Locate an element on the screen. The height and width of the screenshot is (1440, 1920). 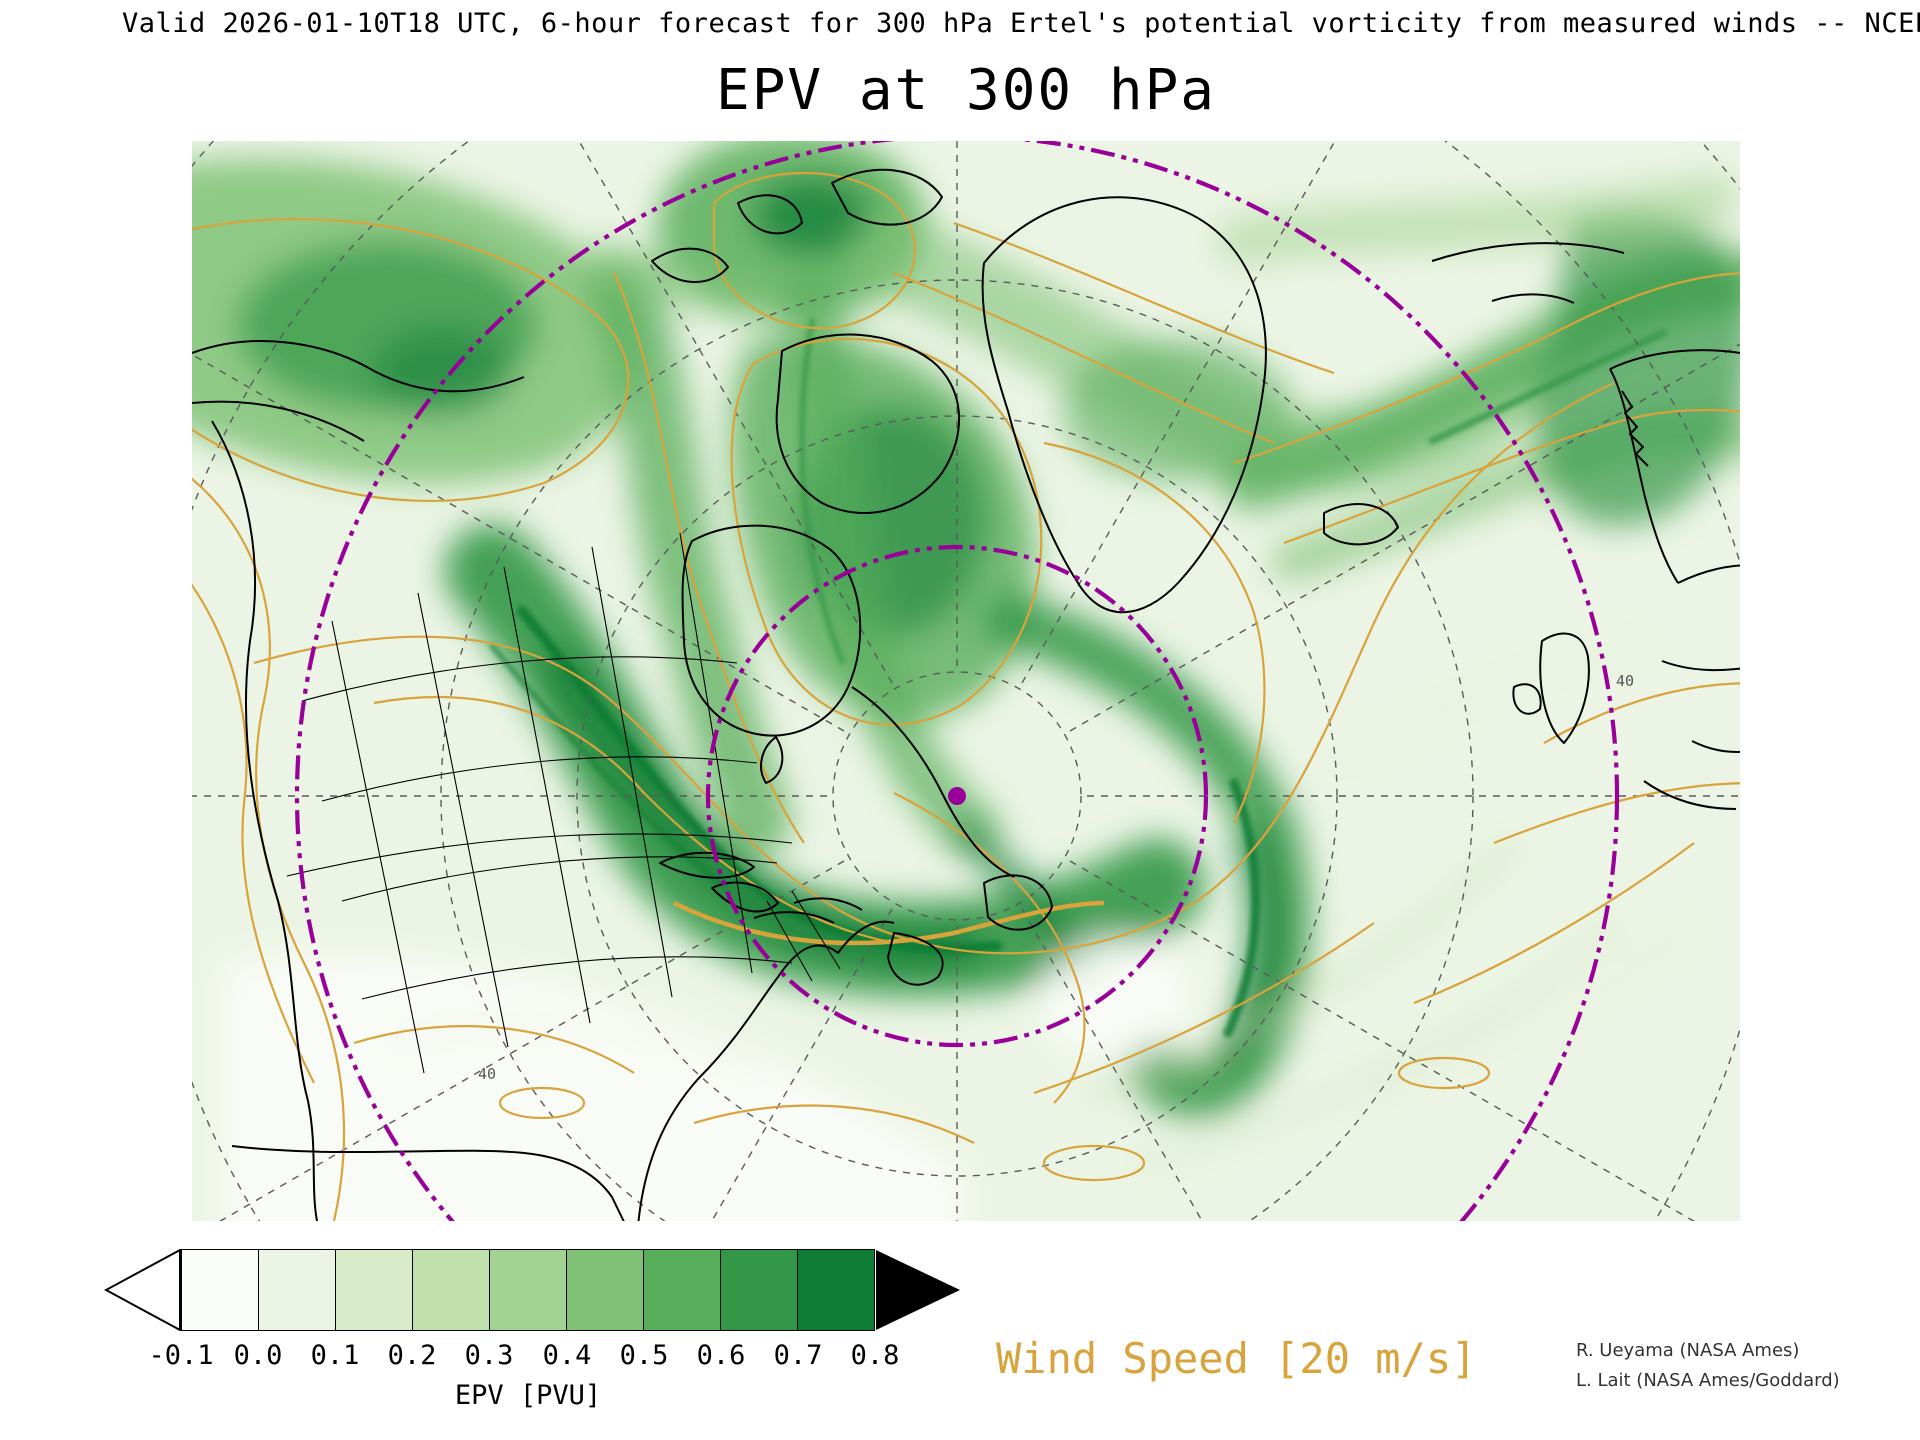
credit-line-2: L. Lait (NASA Ames/Goddard) is located at coordinates (1708, 1380).